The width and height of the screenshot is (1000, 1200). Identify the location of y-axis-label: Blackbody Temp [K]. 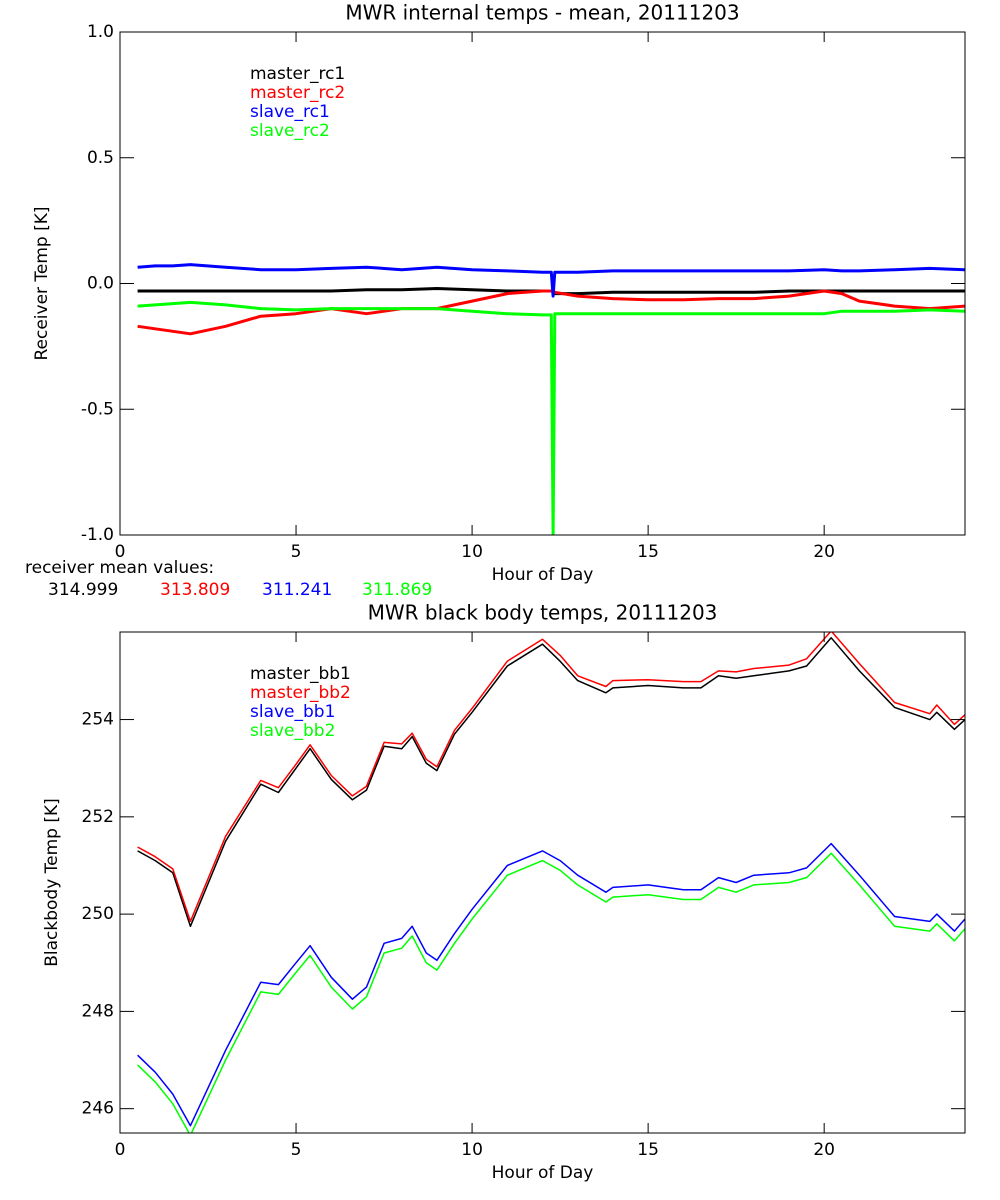
(52, 882).